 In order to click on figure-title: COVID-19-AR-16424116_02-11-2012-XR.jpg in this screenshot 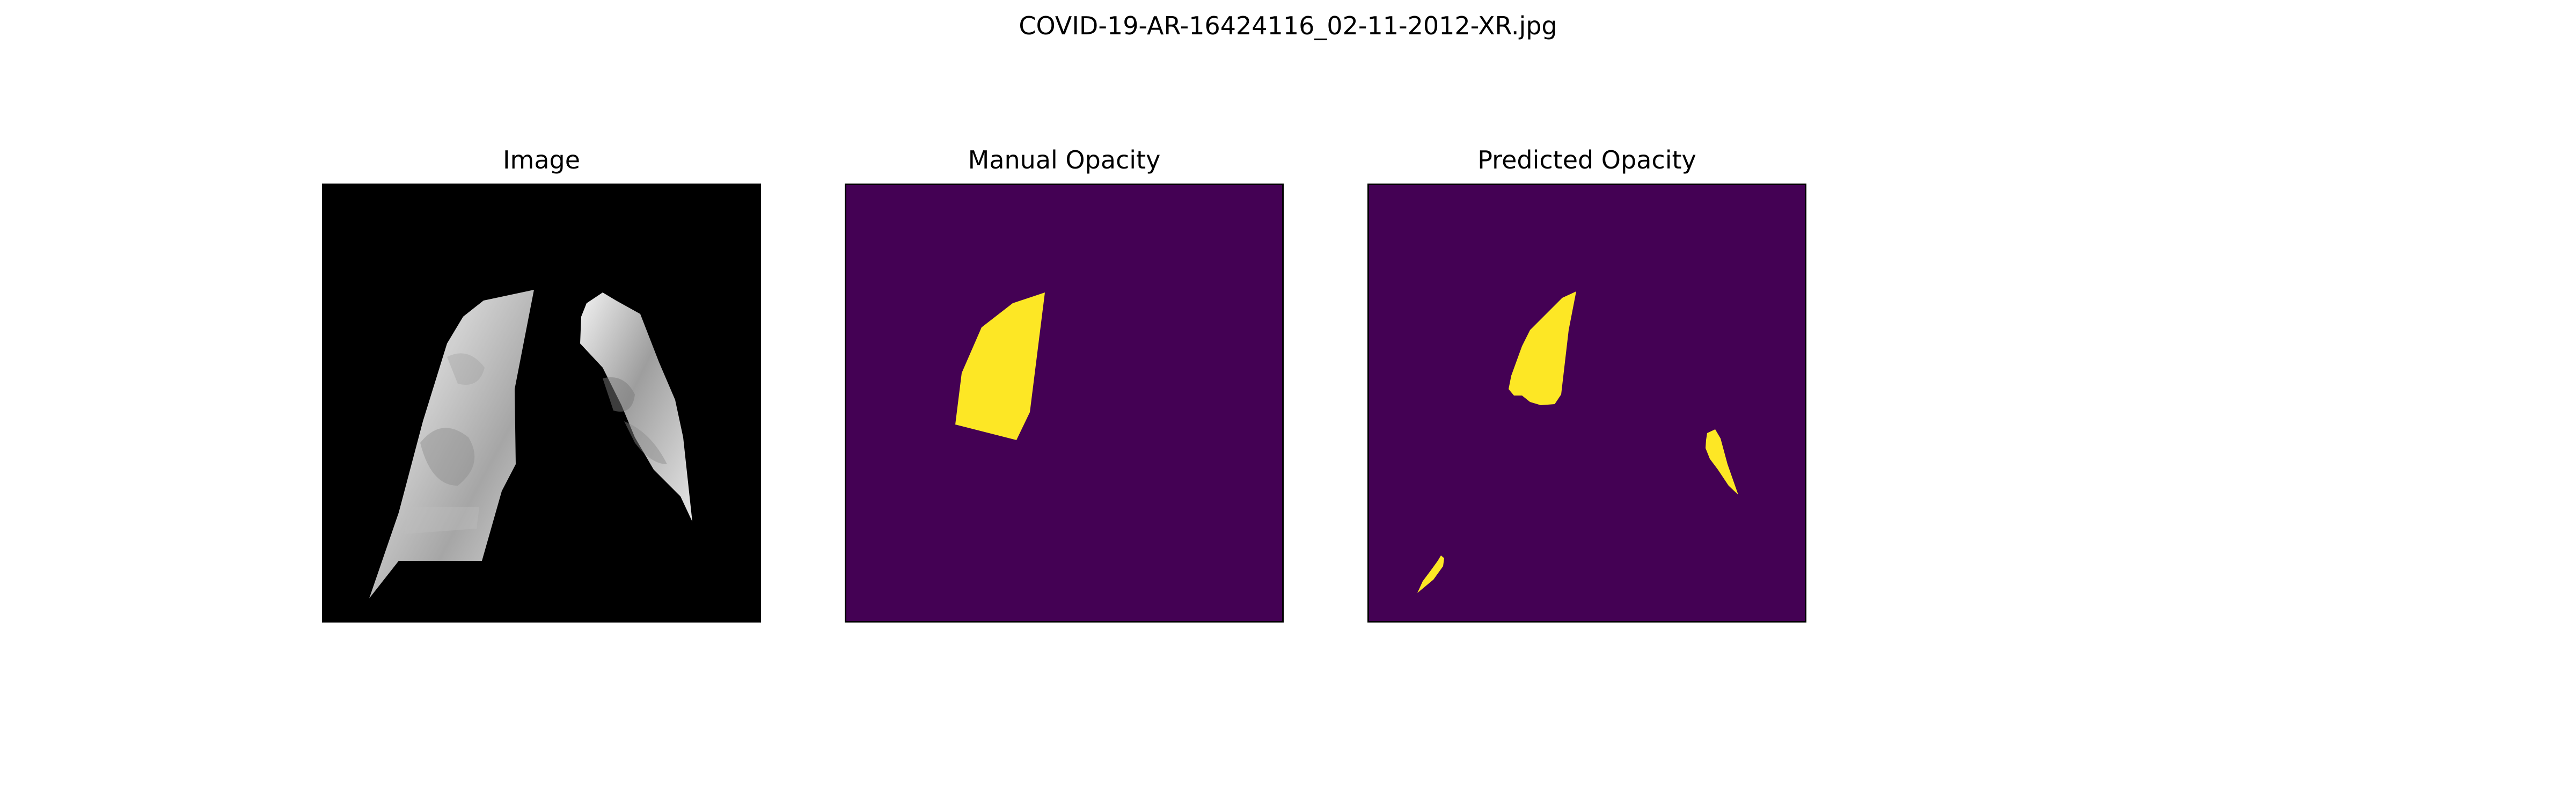, I will do `click(1288, 25)`.